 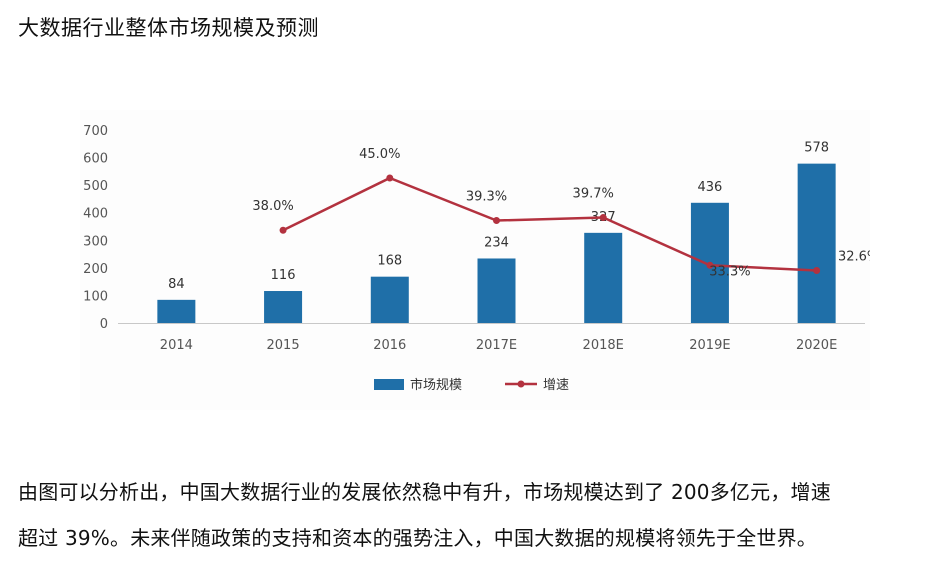 What do you see at coordinates (95, 186) in the screenshot?
I see `y-tick-label: 500` at bounding box center [95, 186].